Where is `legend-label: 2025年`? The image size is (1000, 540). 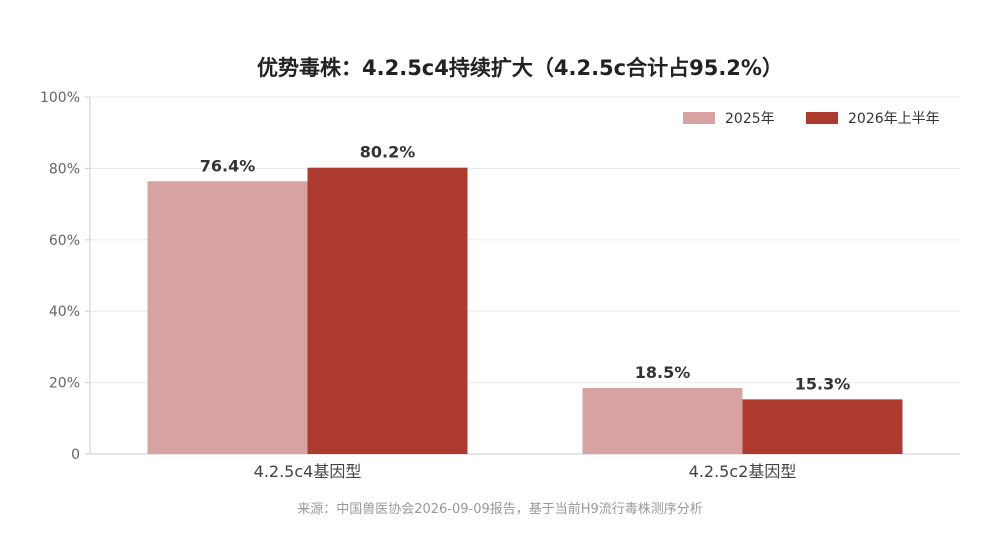
legend-label: 2025年 is located at coordinates (750, 119).